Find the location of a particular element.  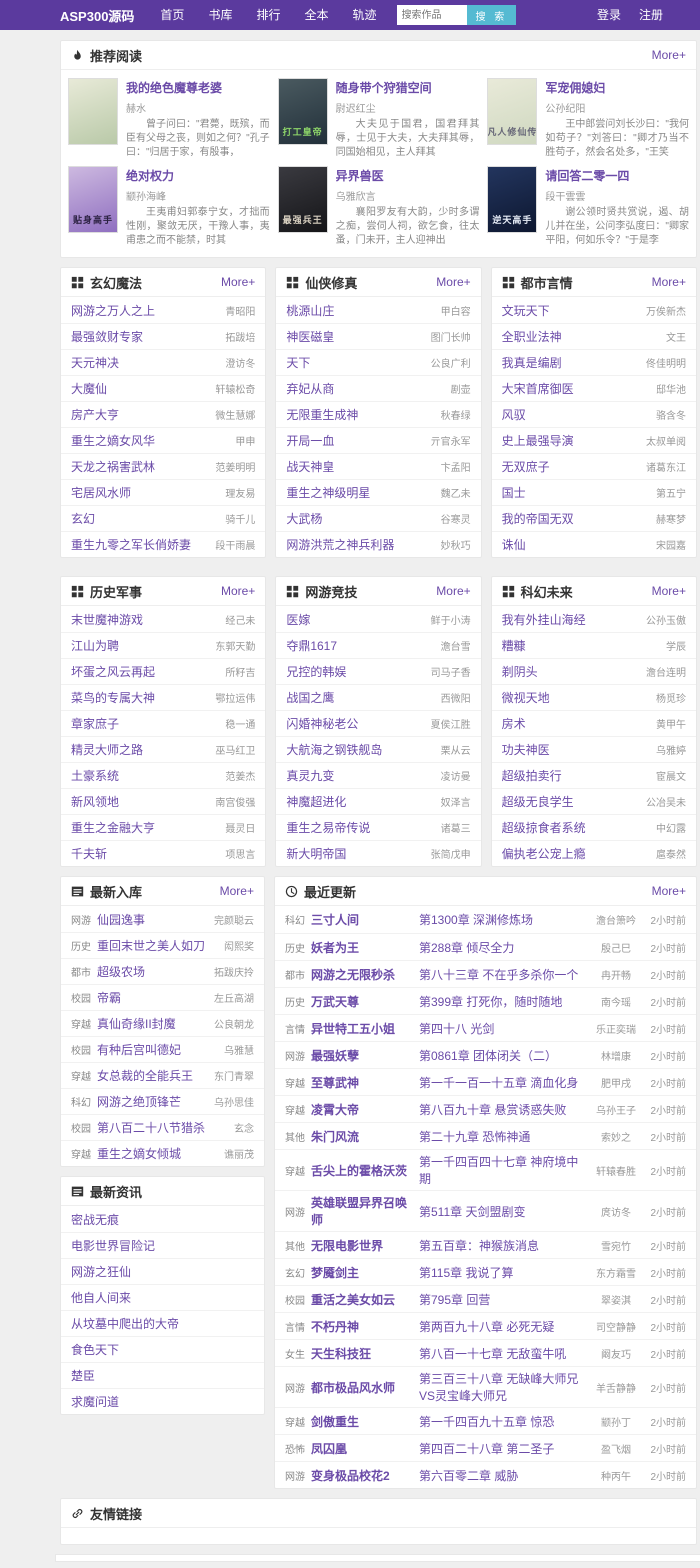

book-title-link: 全职业法神 is located at coordinates (531, 337).